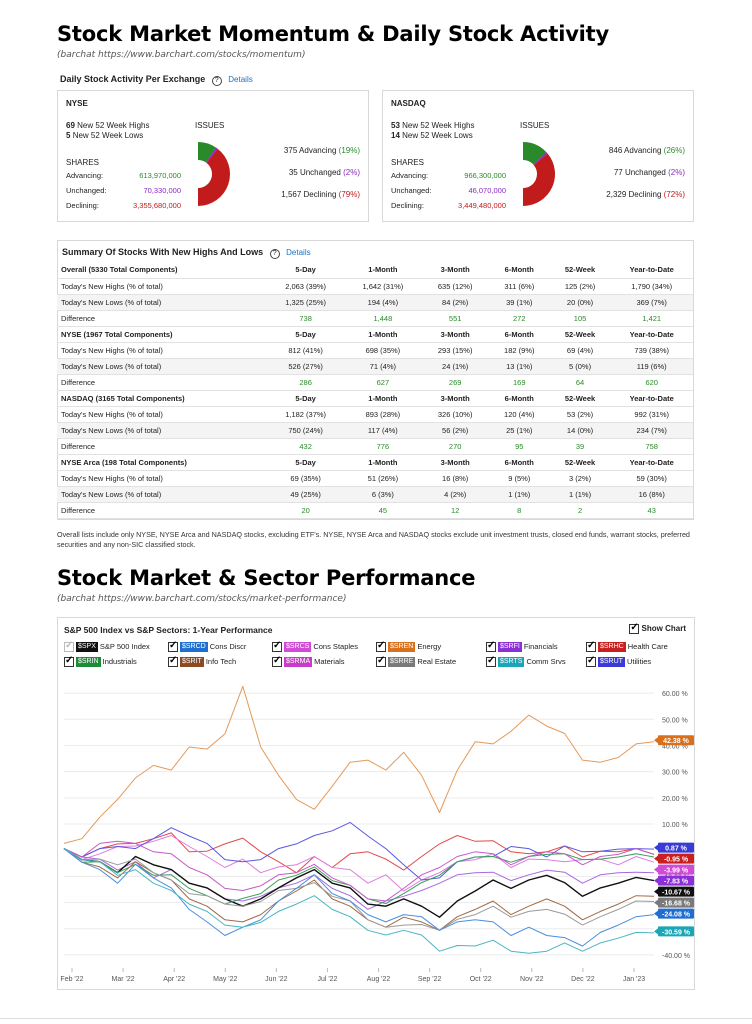  I want to click on series-end-label: -24.08 %, so click(674, 913).